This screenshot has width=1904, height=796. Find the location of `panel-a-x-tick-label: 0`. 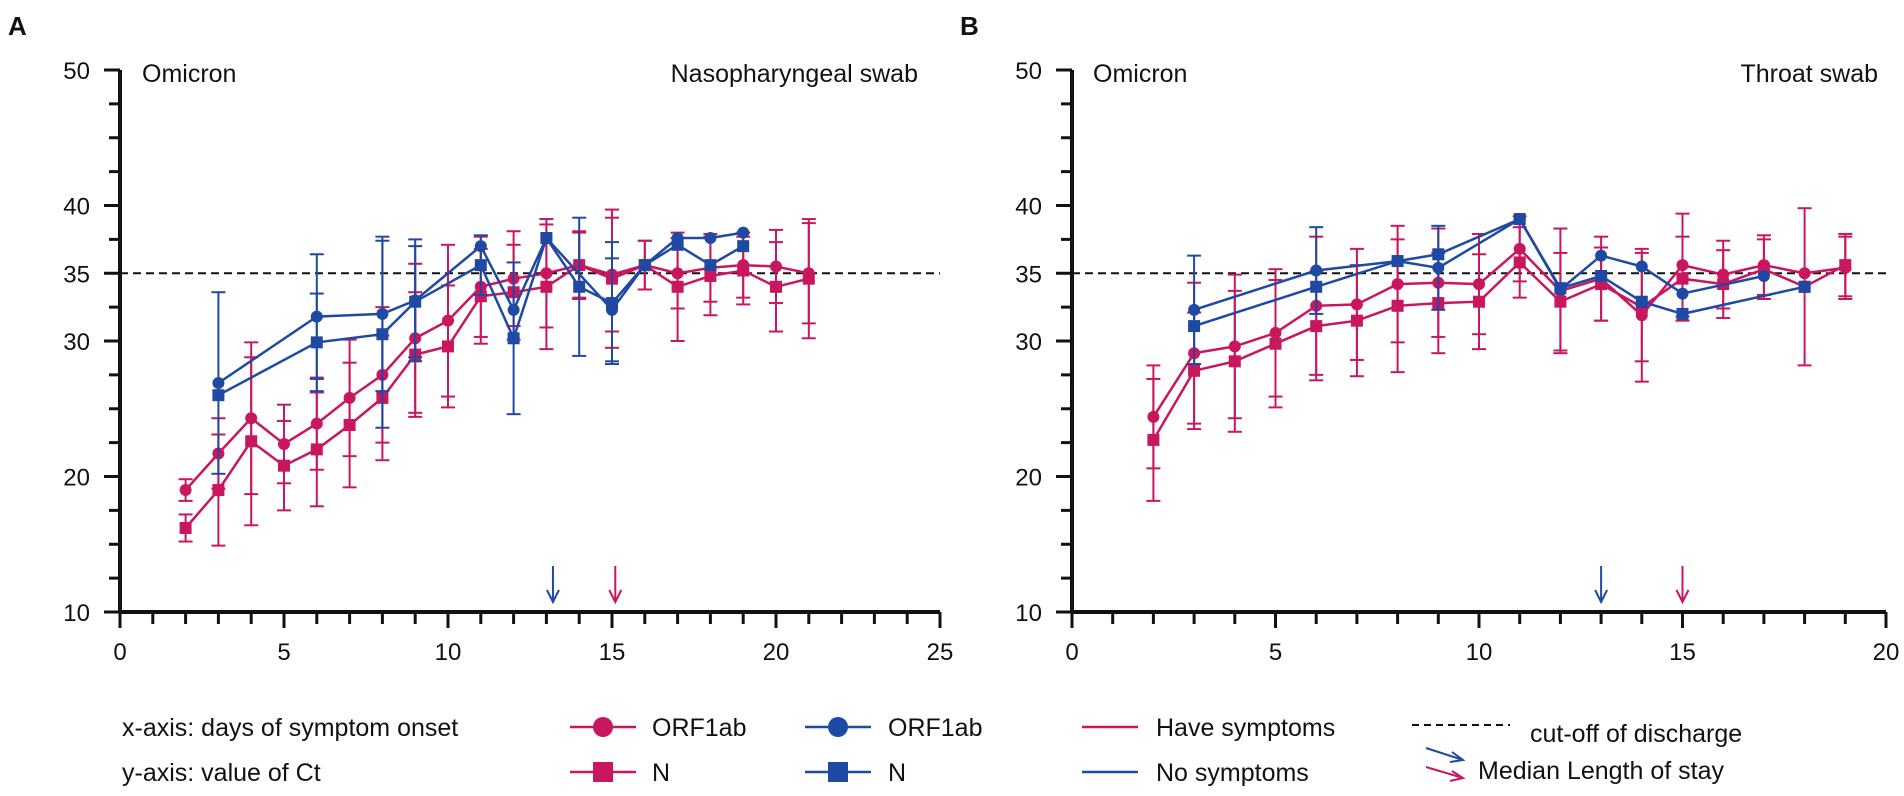

panel-a-x-tick-label: 0 is located at coordinates (119, 652).